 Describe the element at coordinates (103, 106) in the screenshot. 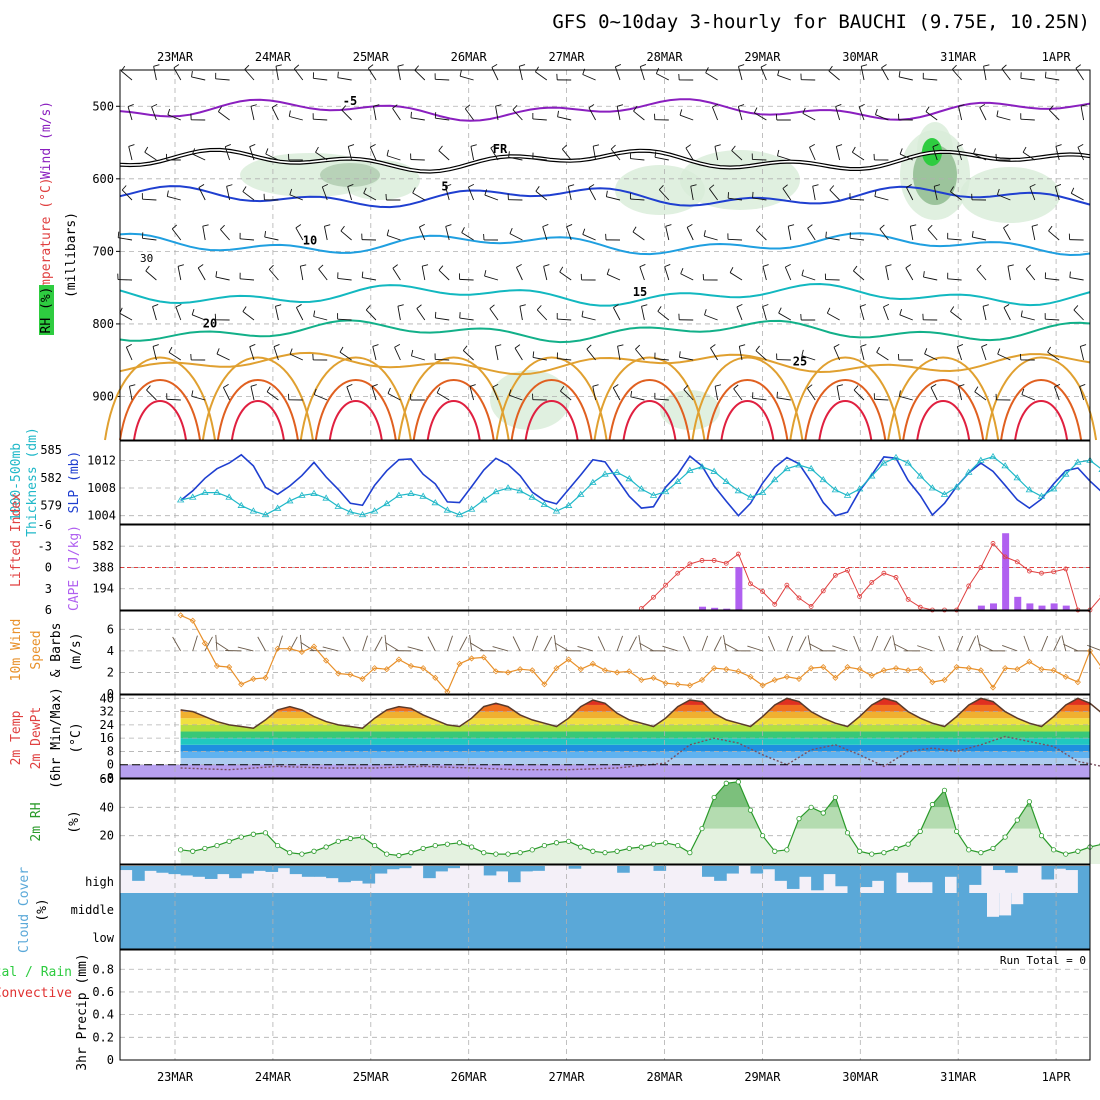

I see `pressure-tick: 500` at that location.